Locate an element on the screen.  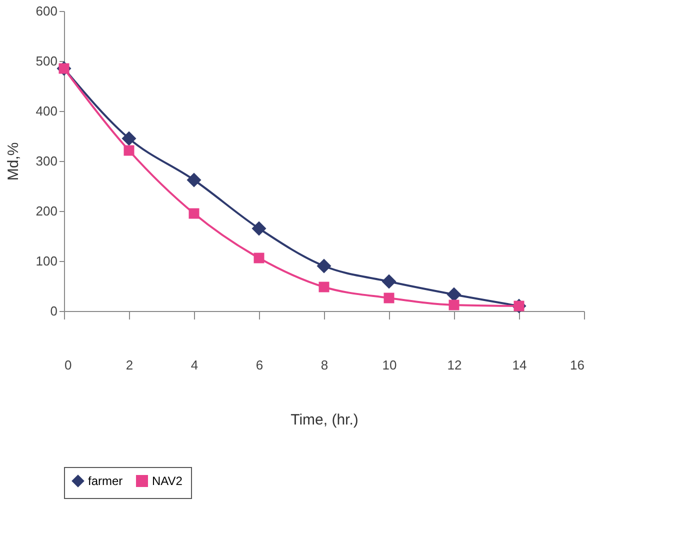
legend-label: NAV2 is located at coordinates (167, 481).